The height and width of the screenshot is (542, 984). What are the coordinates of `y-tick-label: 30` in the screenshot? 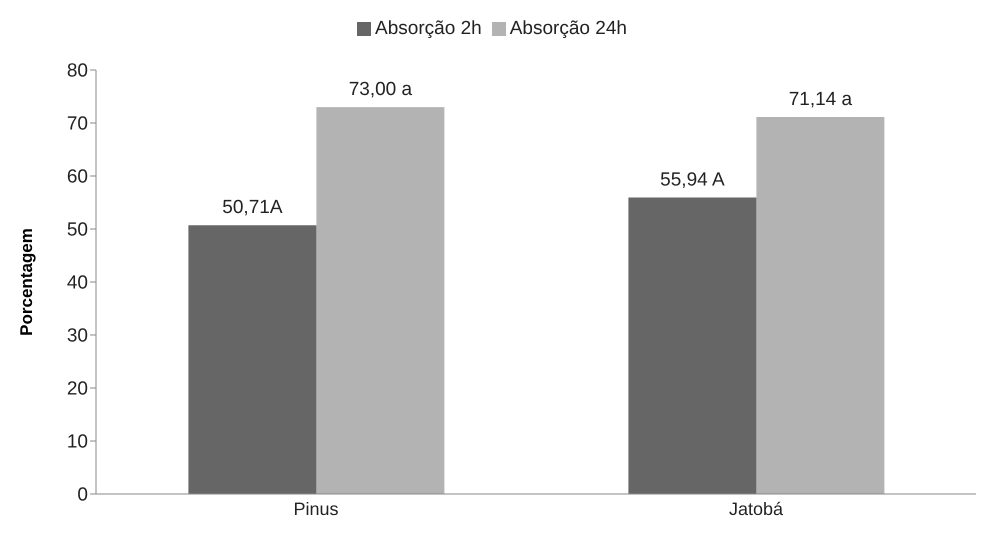 It's located at (77, 336).